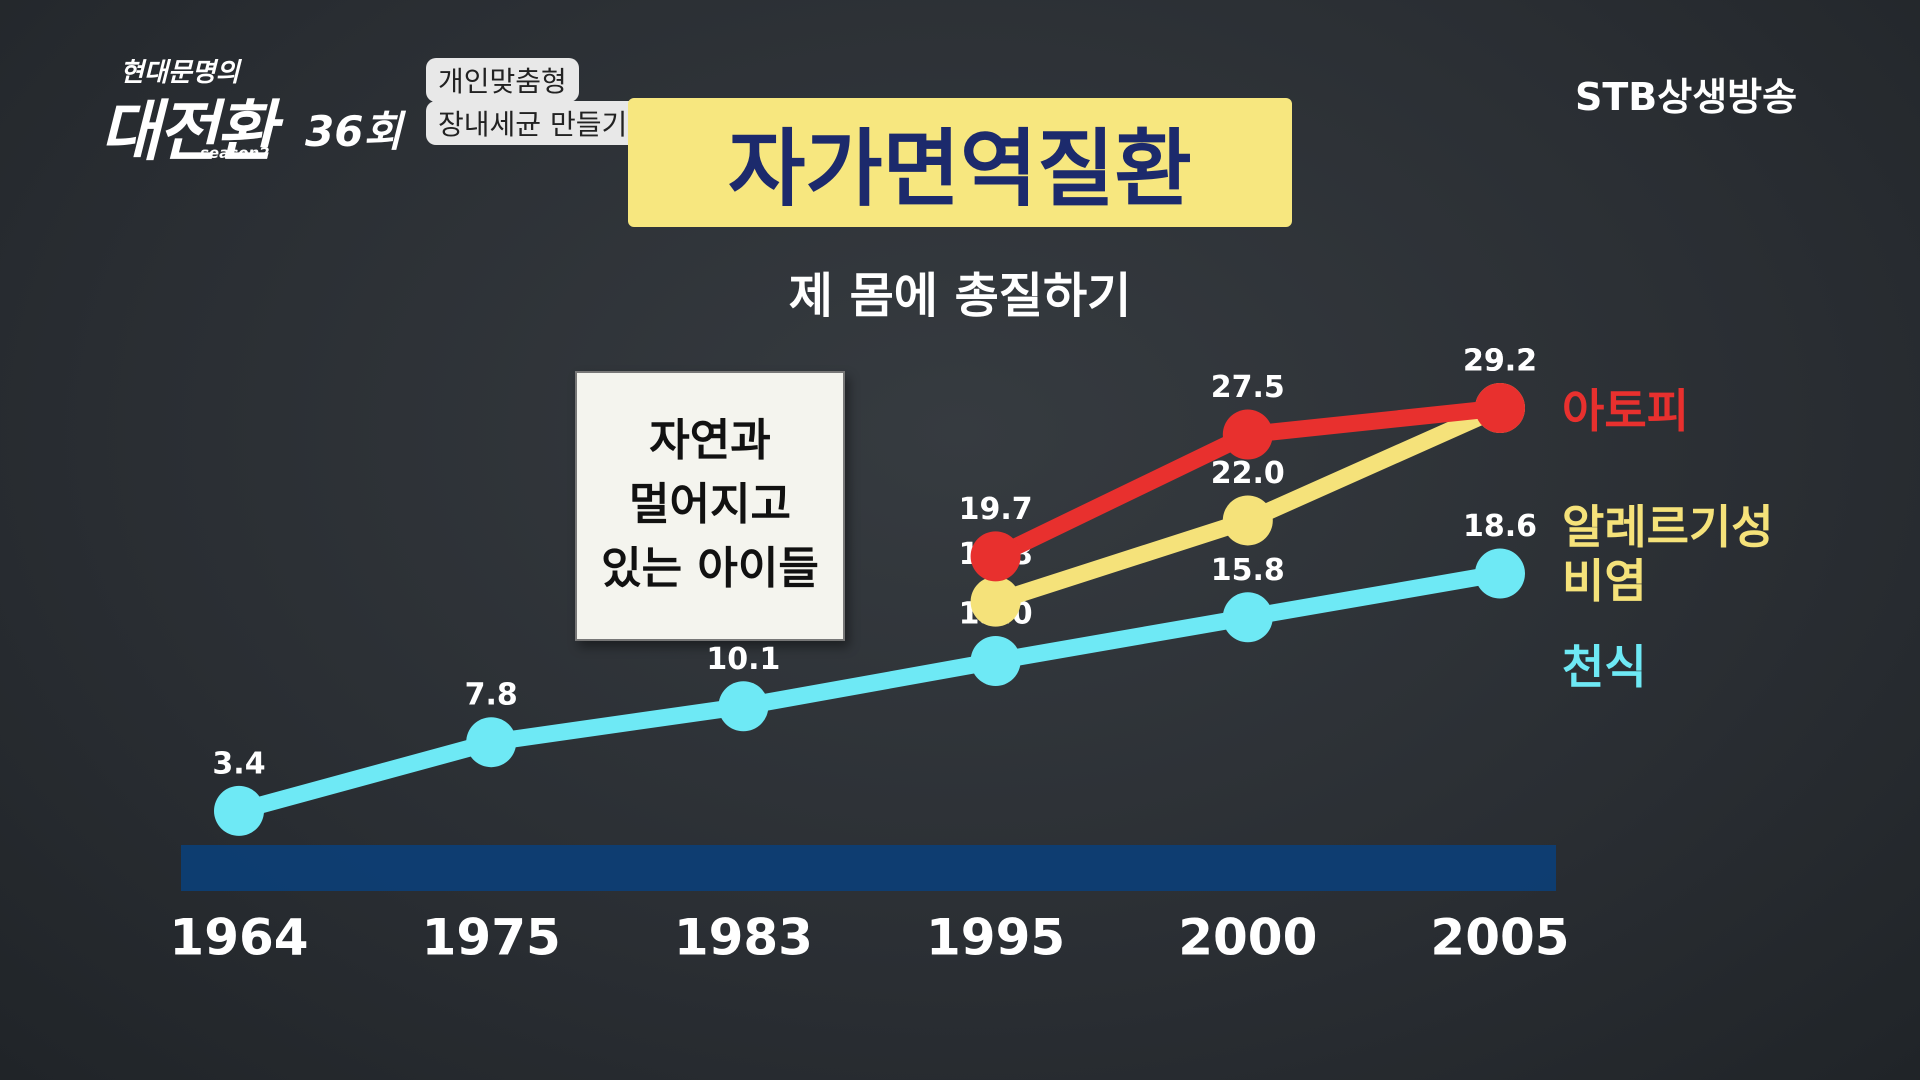  What do you see at coordinates (1248, 387) in the screenshot?
I see `value-label: 27.5` at bounding box center [1248, 387].